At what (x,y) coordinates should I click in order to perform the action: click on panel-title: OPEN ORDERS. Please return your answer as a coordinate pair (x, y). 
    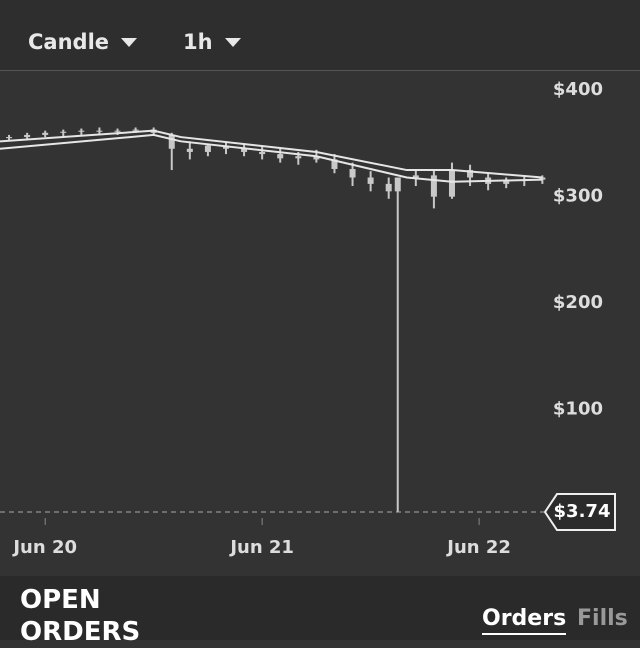
    Looking at the image, I should click on (80, 616).